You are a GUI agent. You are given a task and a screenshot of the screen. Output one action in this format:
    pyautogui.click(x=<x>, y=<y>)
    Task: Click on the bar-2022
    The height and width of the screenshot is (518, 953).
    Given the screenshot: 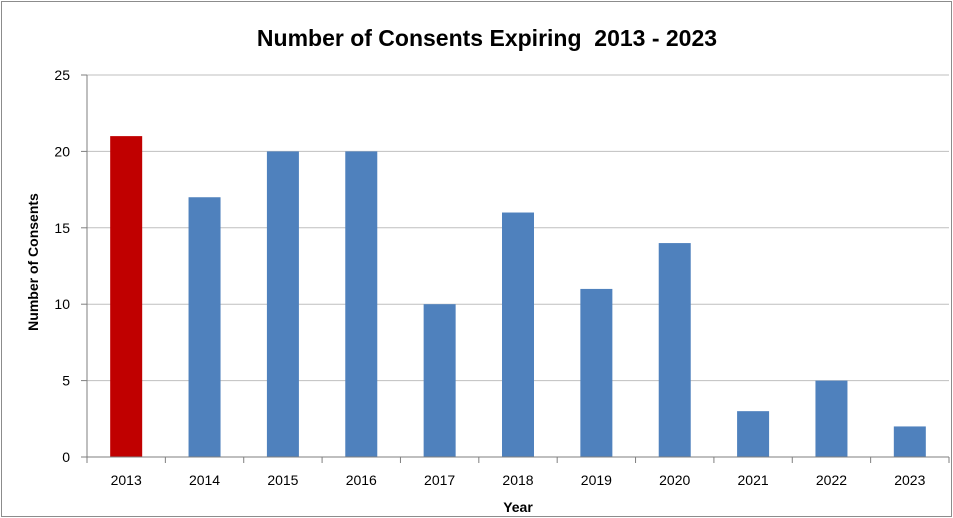 What is the action you would take?
    pyautogui.click(x=831, y=418)
    